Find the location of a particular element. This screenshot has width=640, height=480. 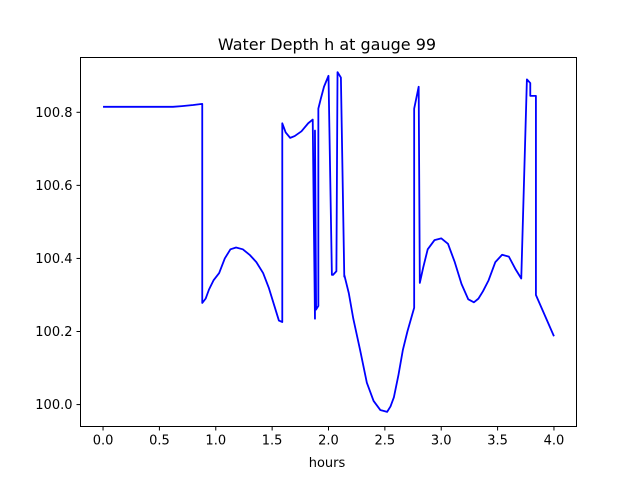

x-tick-label: 2.5 is located at coordinates (385, 441).